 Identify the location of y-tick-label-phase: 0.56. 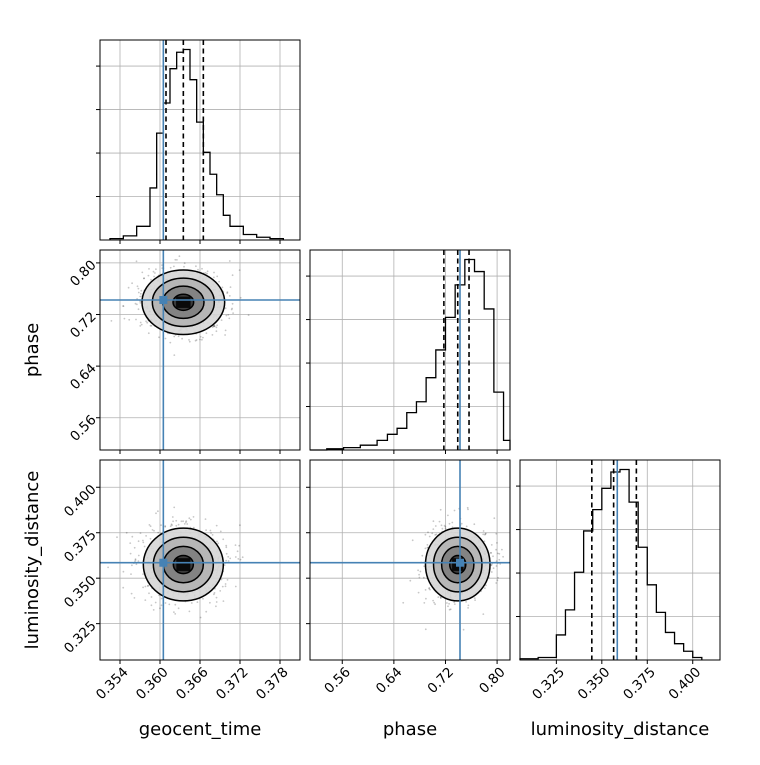
(83, 428).